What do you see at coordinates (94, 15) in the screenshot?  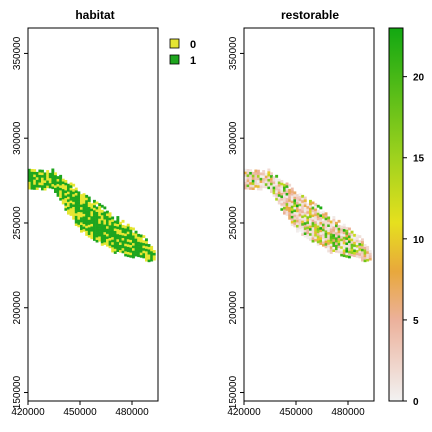 I see `habitat-title: habitat` at bounding box center [94, 15].